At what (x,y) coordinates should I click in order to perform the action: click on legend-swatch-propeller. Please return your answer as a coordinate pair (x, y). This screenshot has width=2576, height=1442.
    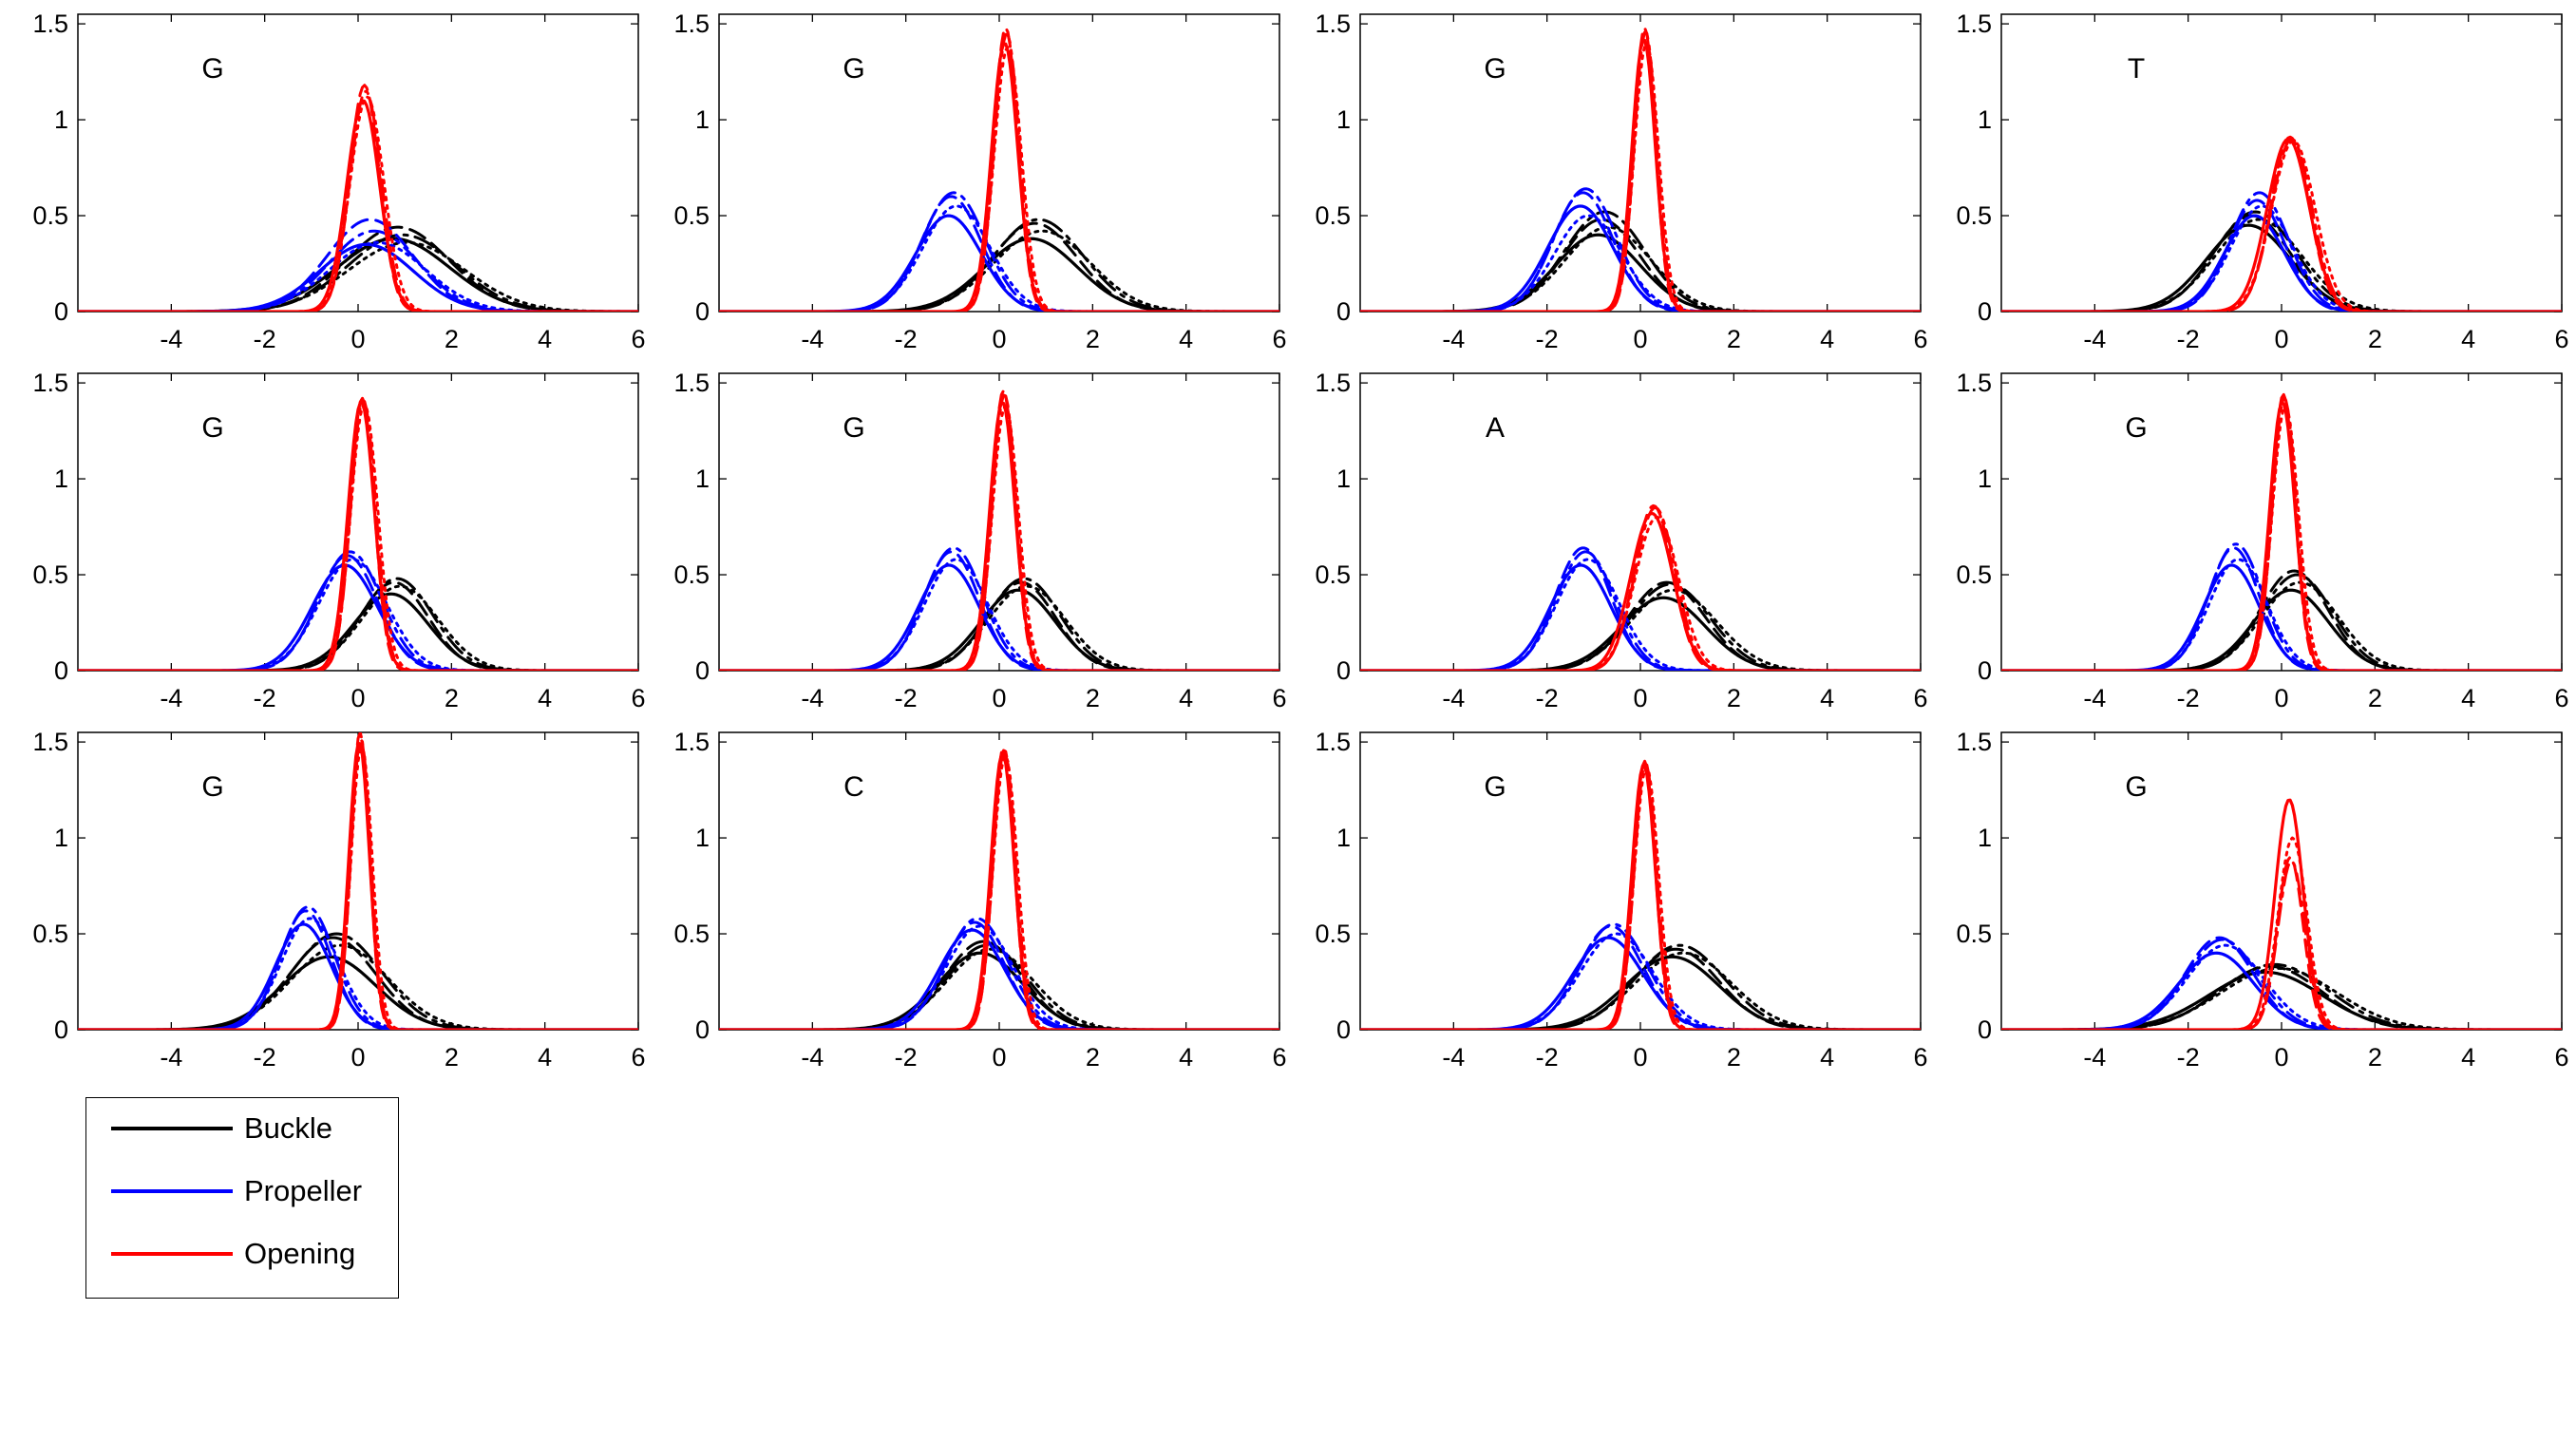
    Looking at the image, I should click on (172, 1191).